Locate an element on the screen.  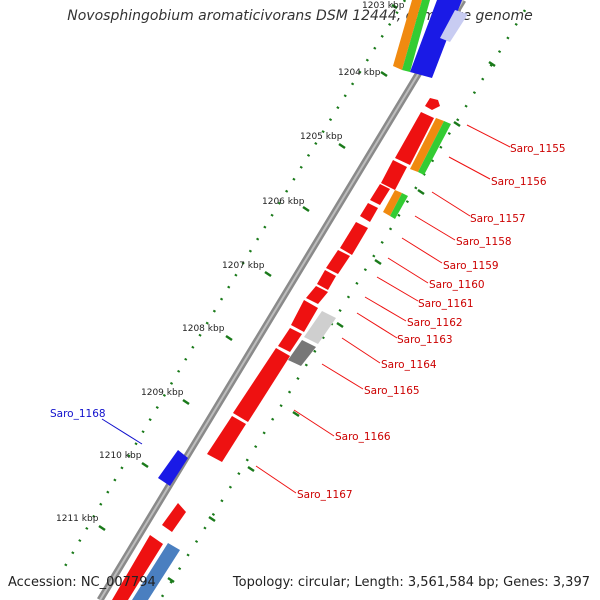
label-leader-line-blue is located at coordinates (122, 431).